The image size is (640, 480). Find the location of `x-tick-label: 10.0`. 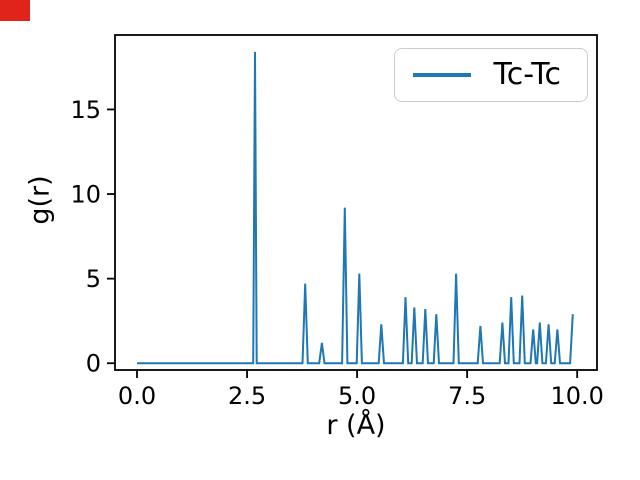

x-tick-label: 10.0 is located at coordinates (576, 396).